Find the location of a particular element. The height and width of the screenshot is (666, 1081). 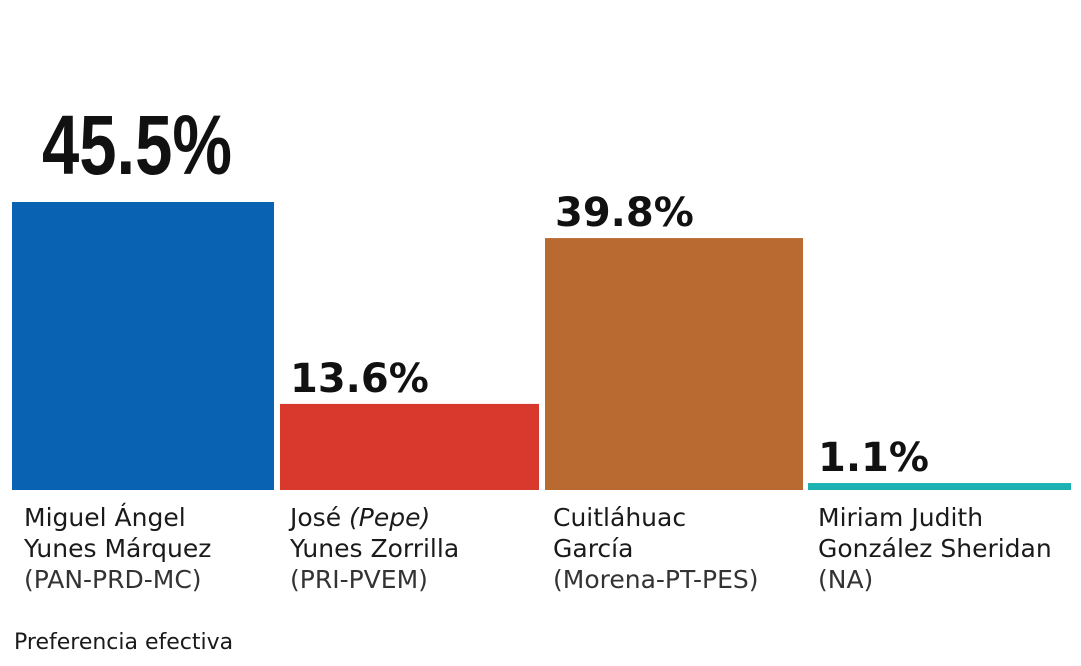

candidate-3-party: (Morena-PT-PES) is located at coordinates (656, 579).